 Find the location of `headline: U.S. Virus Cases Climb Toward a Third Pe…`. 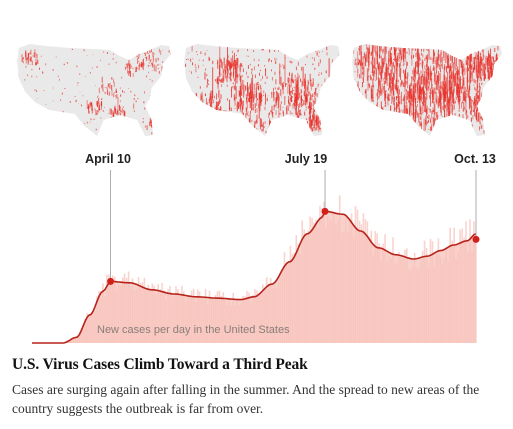

headline: U.S. Virus Cases Climb Toward a Third Pe… is located at coordinates (160, 364).